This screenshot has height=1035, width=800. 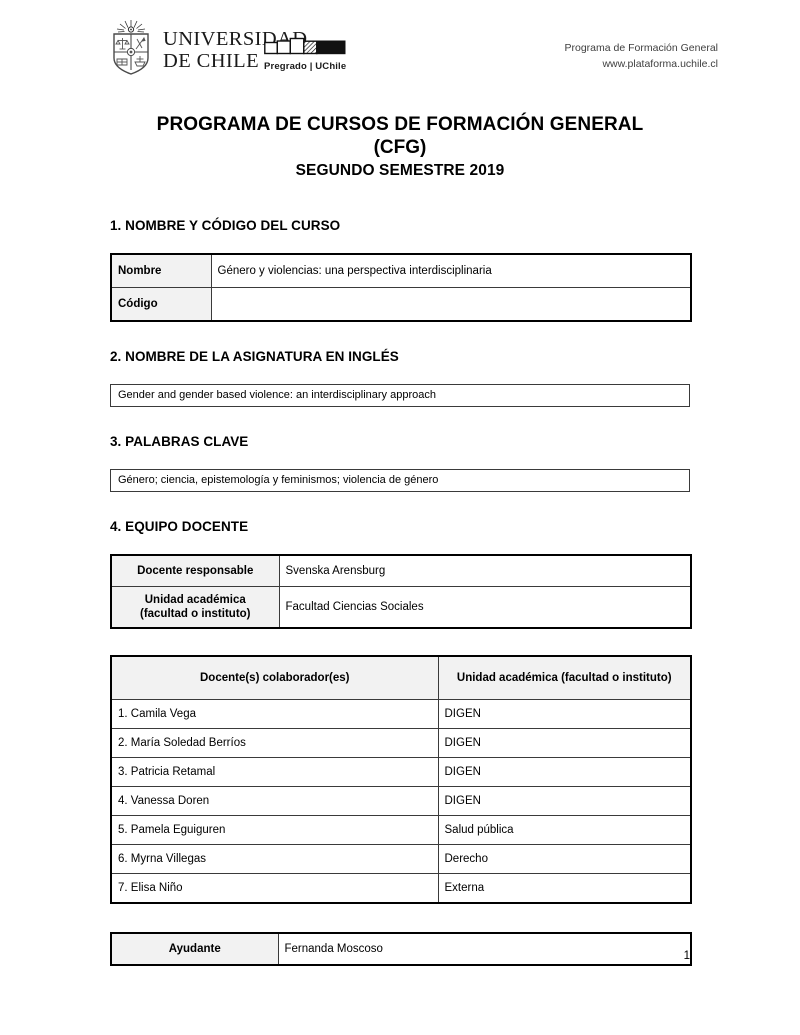 What do you see at coordinates (274, 801) in the screenshot?
I see `collaborator-name: 4. Vanessa Doren` at bounding box center [274, 801].